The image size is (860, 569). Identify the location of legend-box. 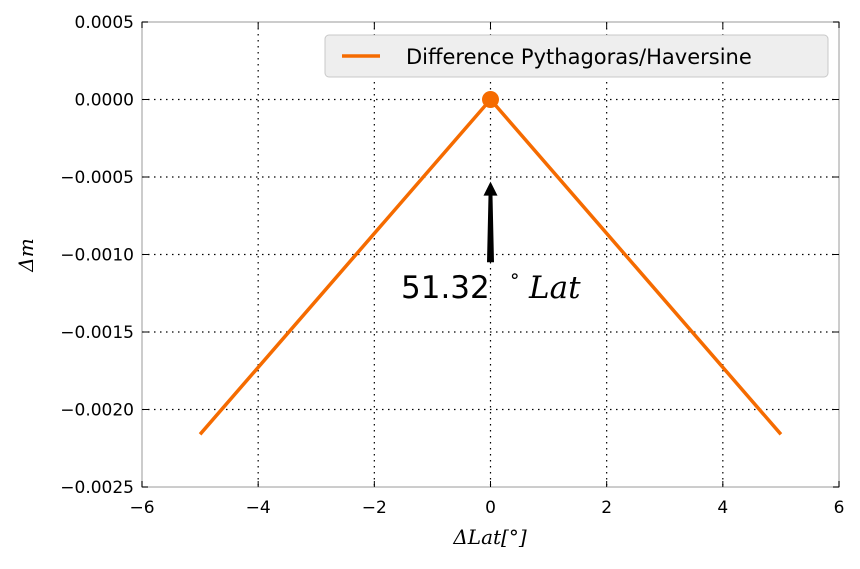
(576, 56).